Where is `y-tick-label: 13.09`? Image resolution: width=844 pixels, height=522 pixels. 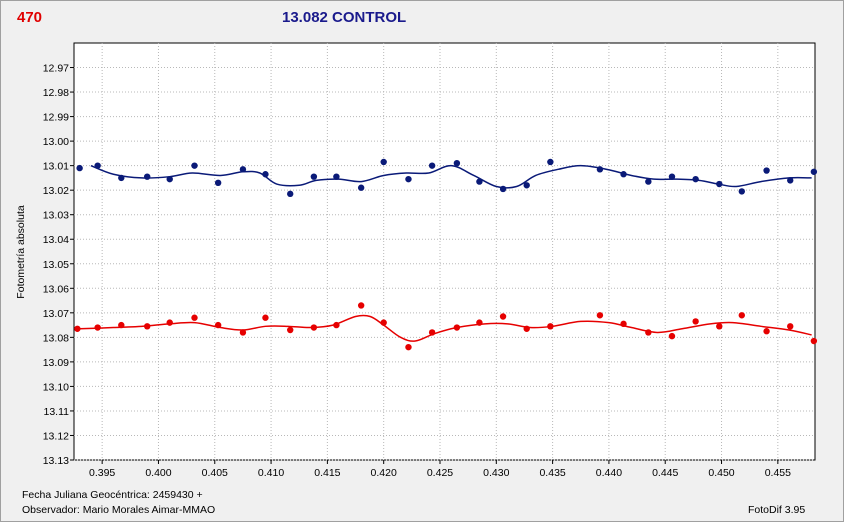 y-tick-label: 13.09 is located at coordinates (56, 363).